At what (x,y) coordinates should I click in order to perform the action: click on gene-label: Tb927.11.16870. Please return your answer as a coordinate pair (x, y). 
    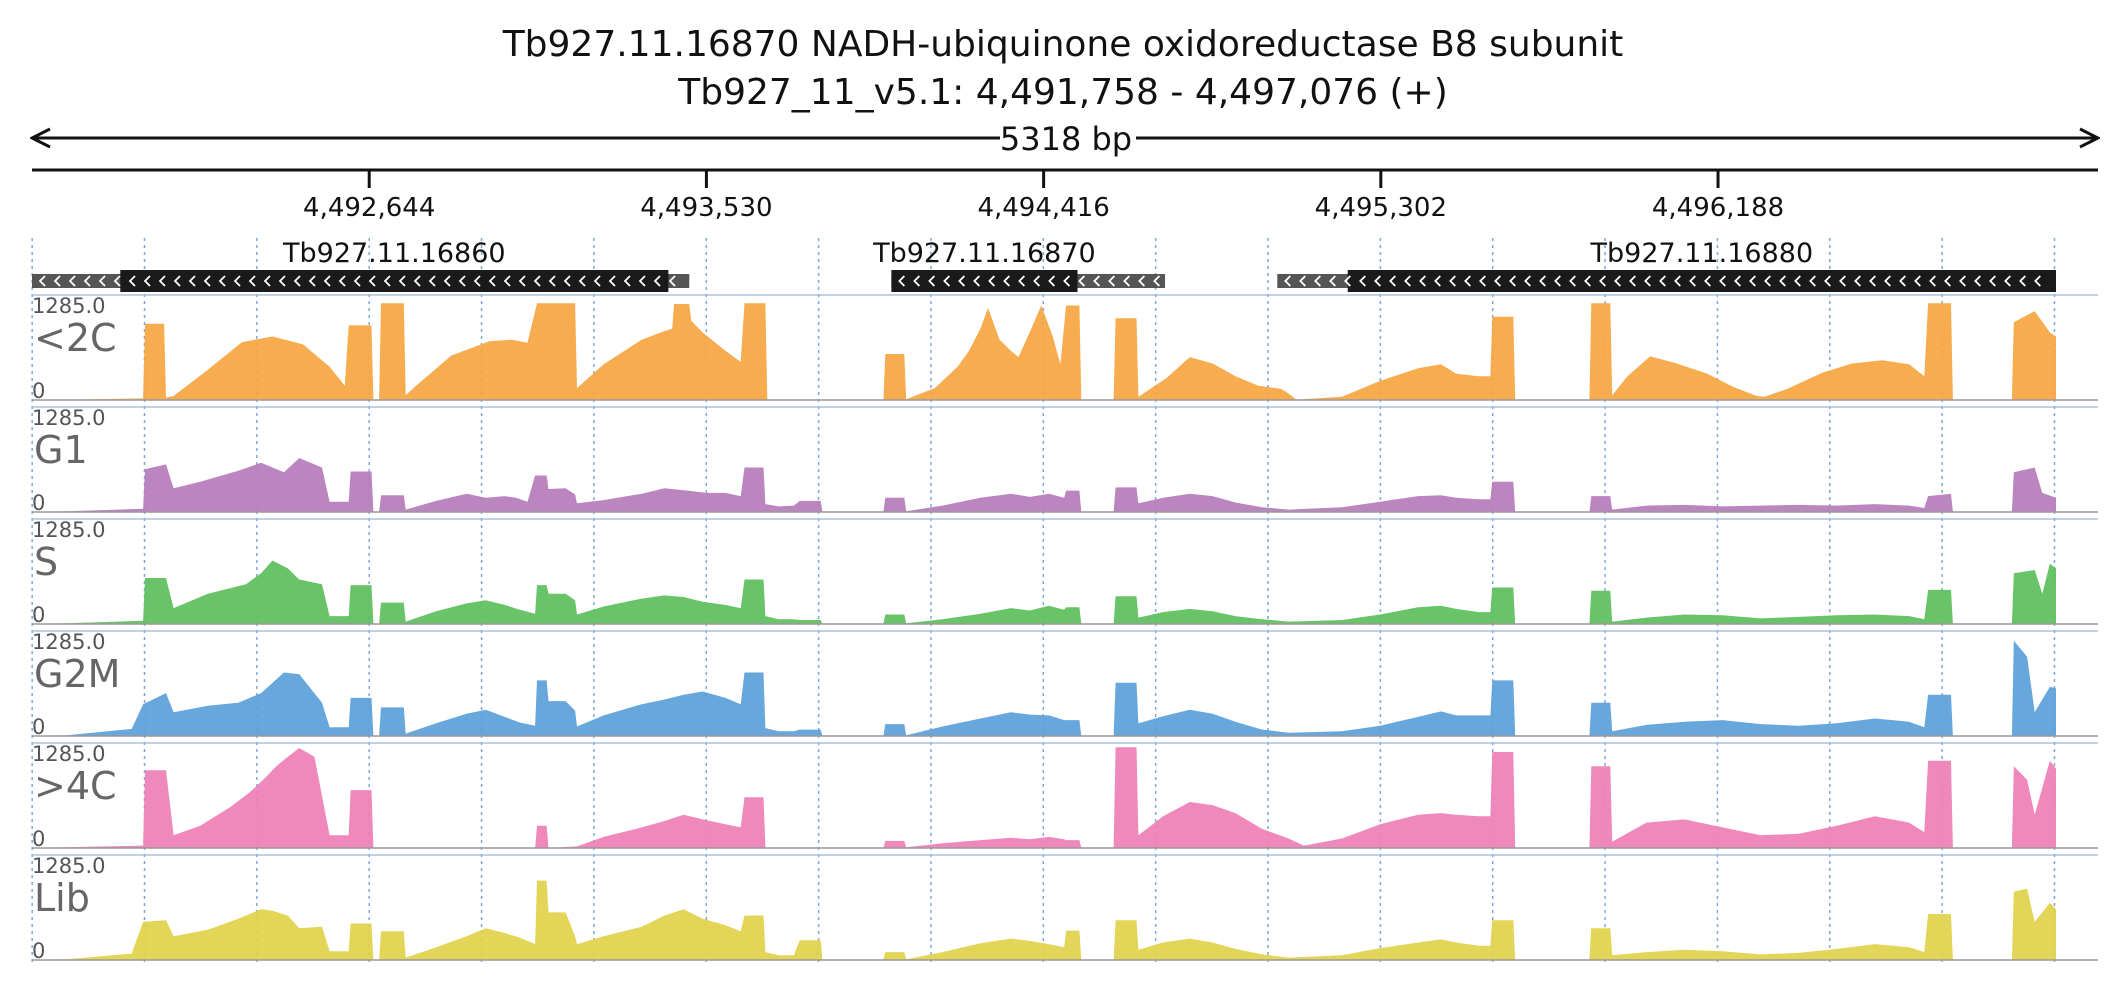
    Looking at the image, I should click on (984, 253).